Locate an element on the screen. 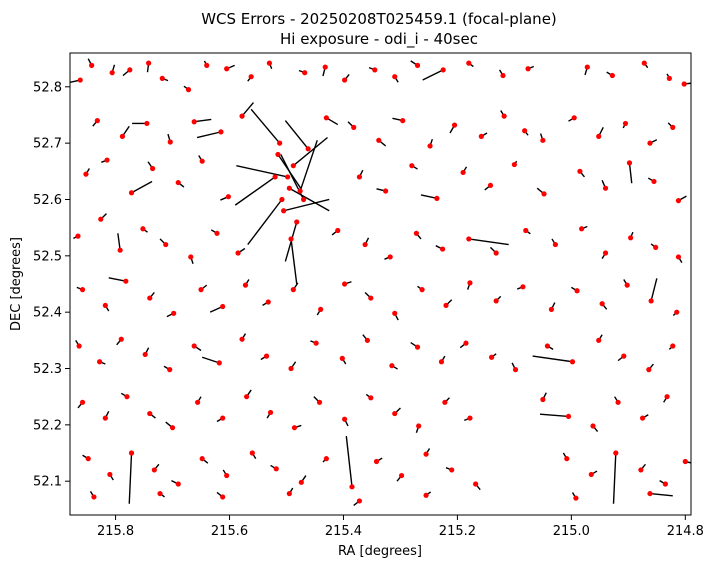 This screenshot has width=716, height=572. y-tick-label: 52.6 is located at coordinates (47, 200).